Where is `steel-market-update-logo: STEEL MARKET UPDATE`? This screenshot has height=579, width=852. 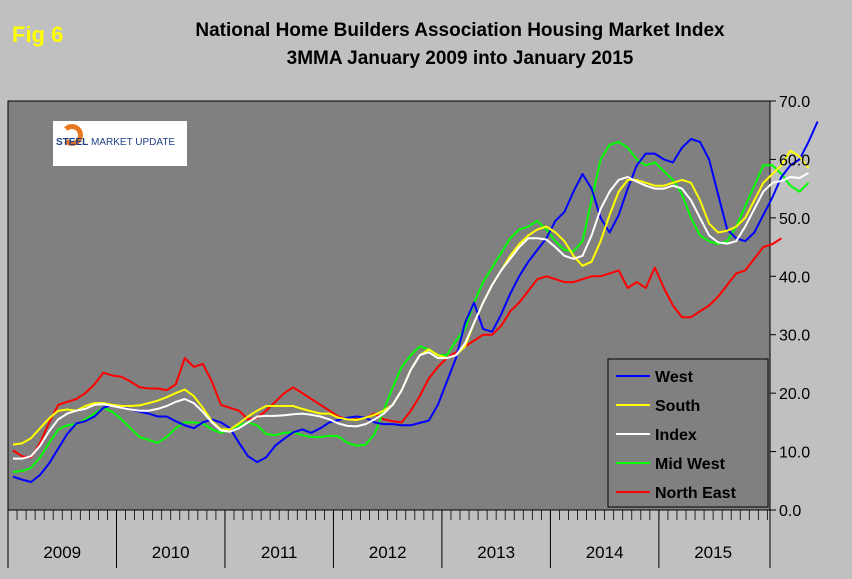 steel-market-update-logo: STEEL MARKET UPDATE is located at coordinates (120, 143).